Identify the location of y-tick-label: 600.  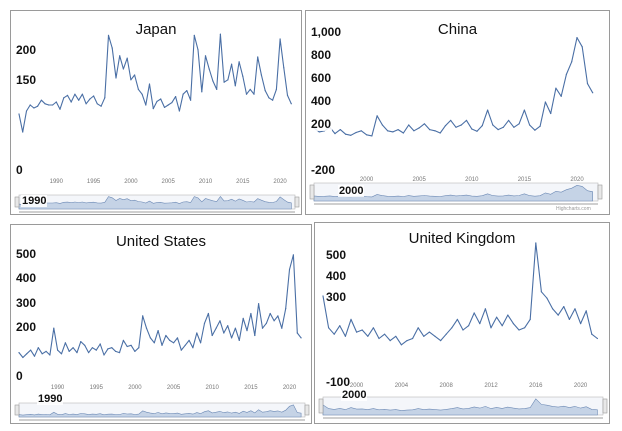
(321, 78).